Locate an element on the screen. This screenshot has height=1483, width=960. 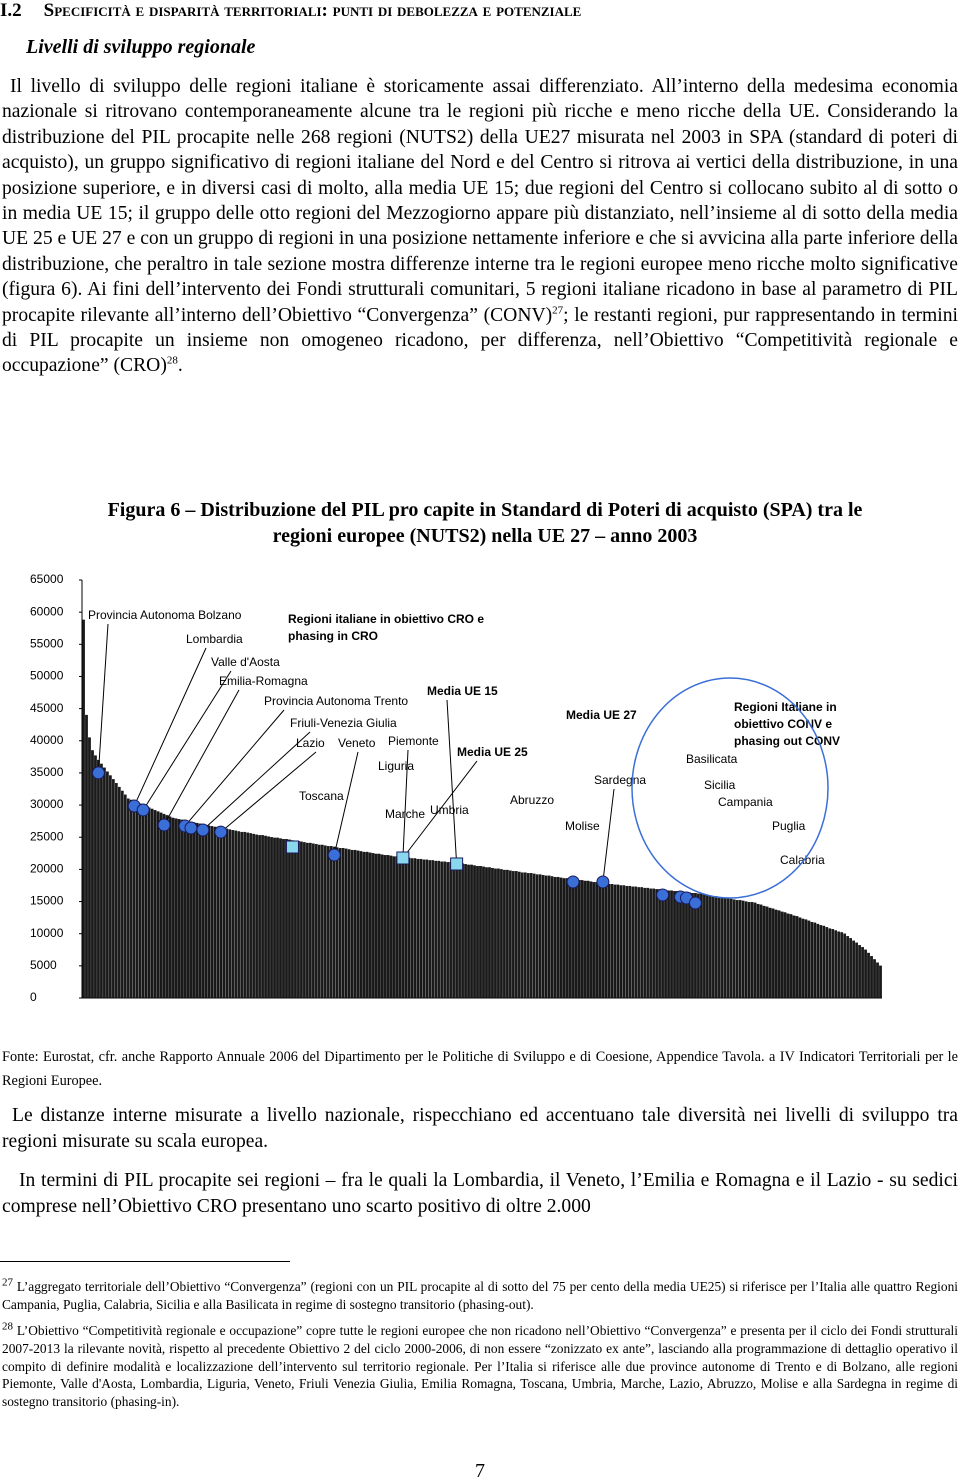
annotation: Calabria is located at coordinates (802, 860).